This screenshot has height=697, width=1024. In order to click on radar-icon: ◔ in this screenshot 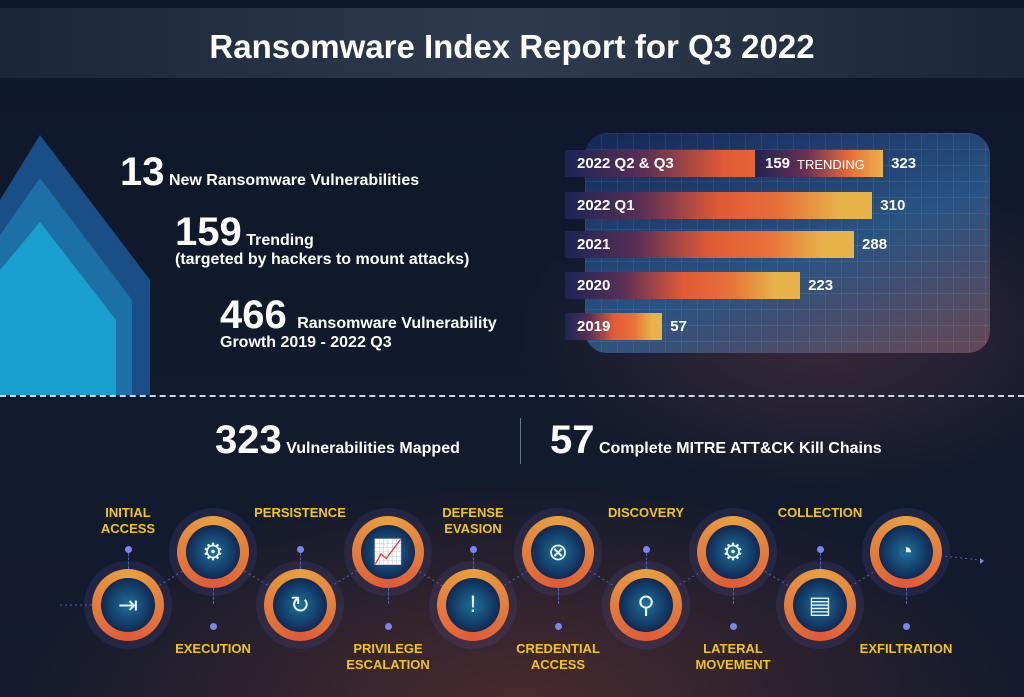, I will do `click(906, 551)`.